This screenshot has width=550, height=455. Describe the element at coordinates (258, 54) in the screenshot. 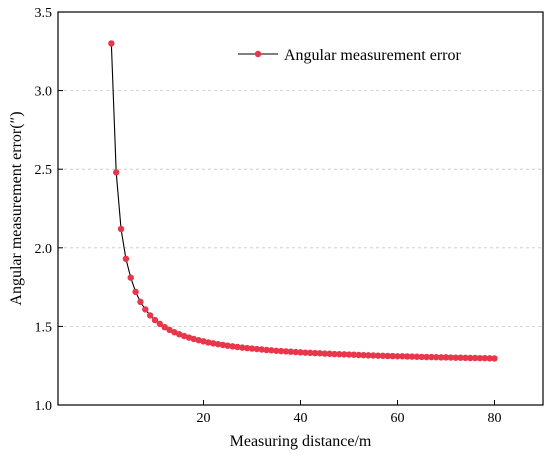

I see `legend-marker` at that location.